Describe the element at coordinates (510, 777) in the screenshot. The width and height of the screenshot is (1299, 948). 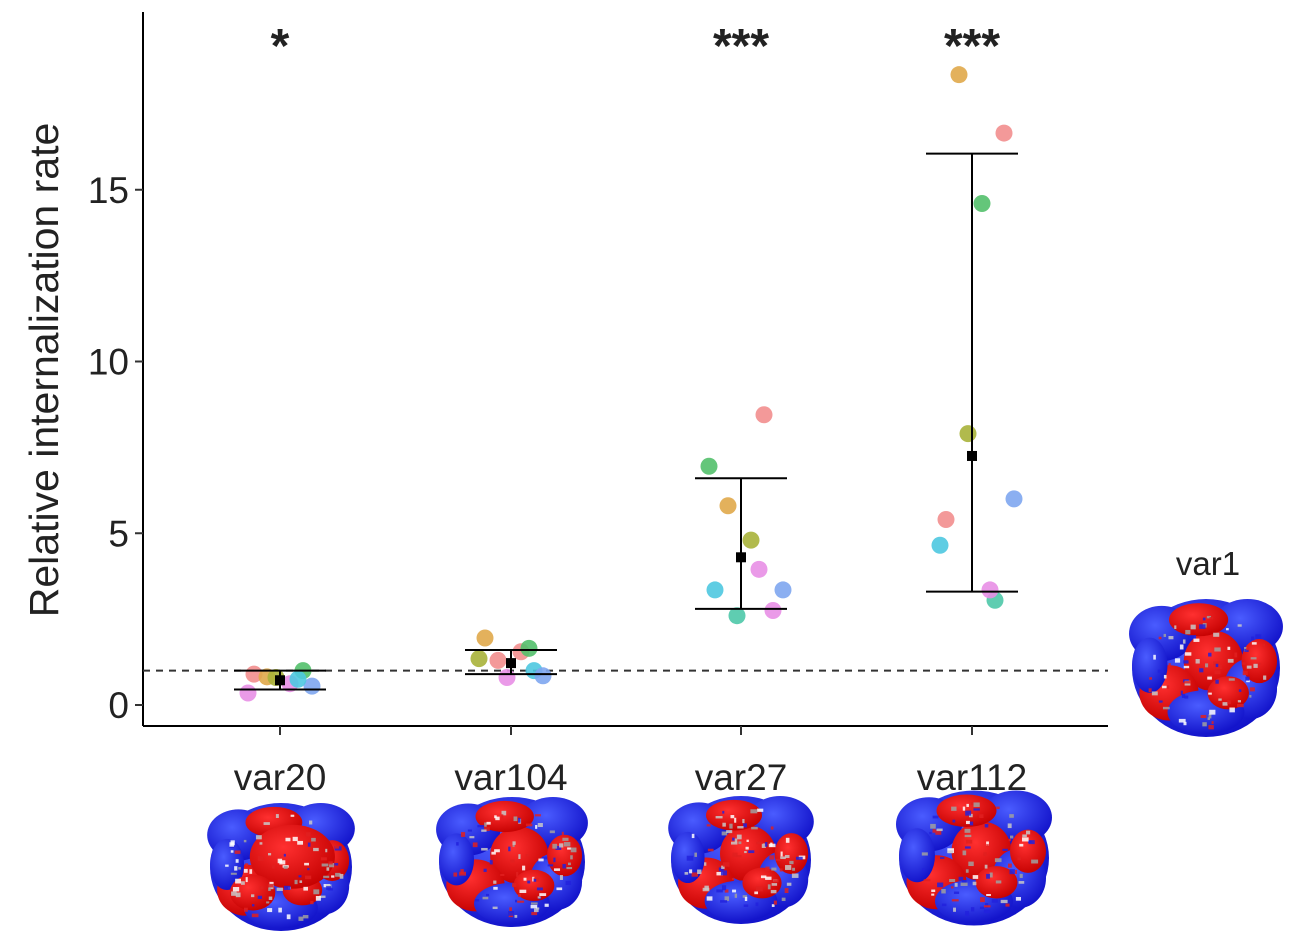
I see `x-tick-label: var104` at that location.